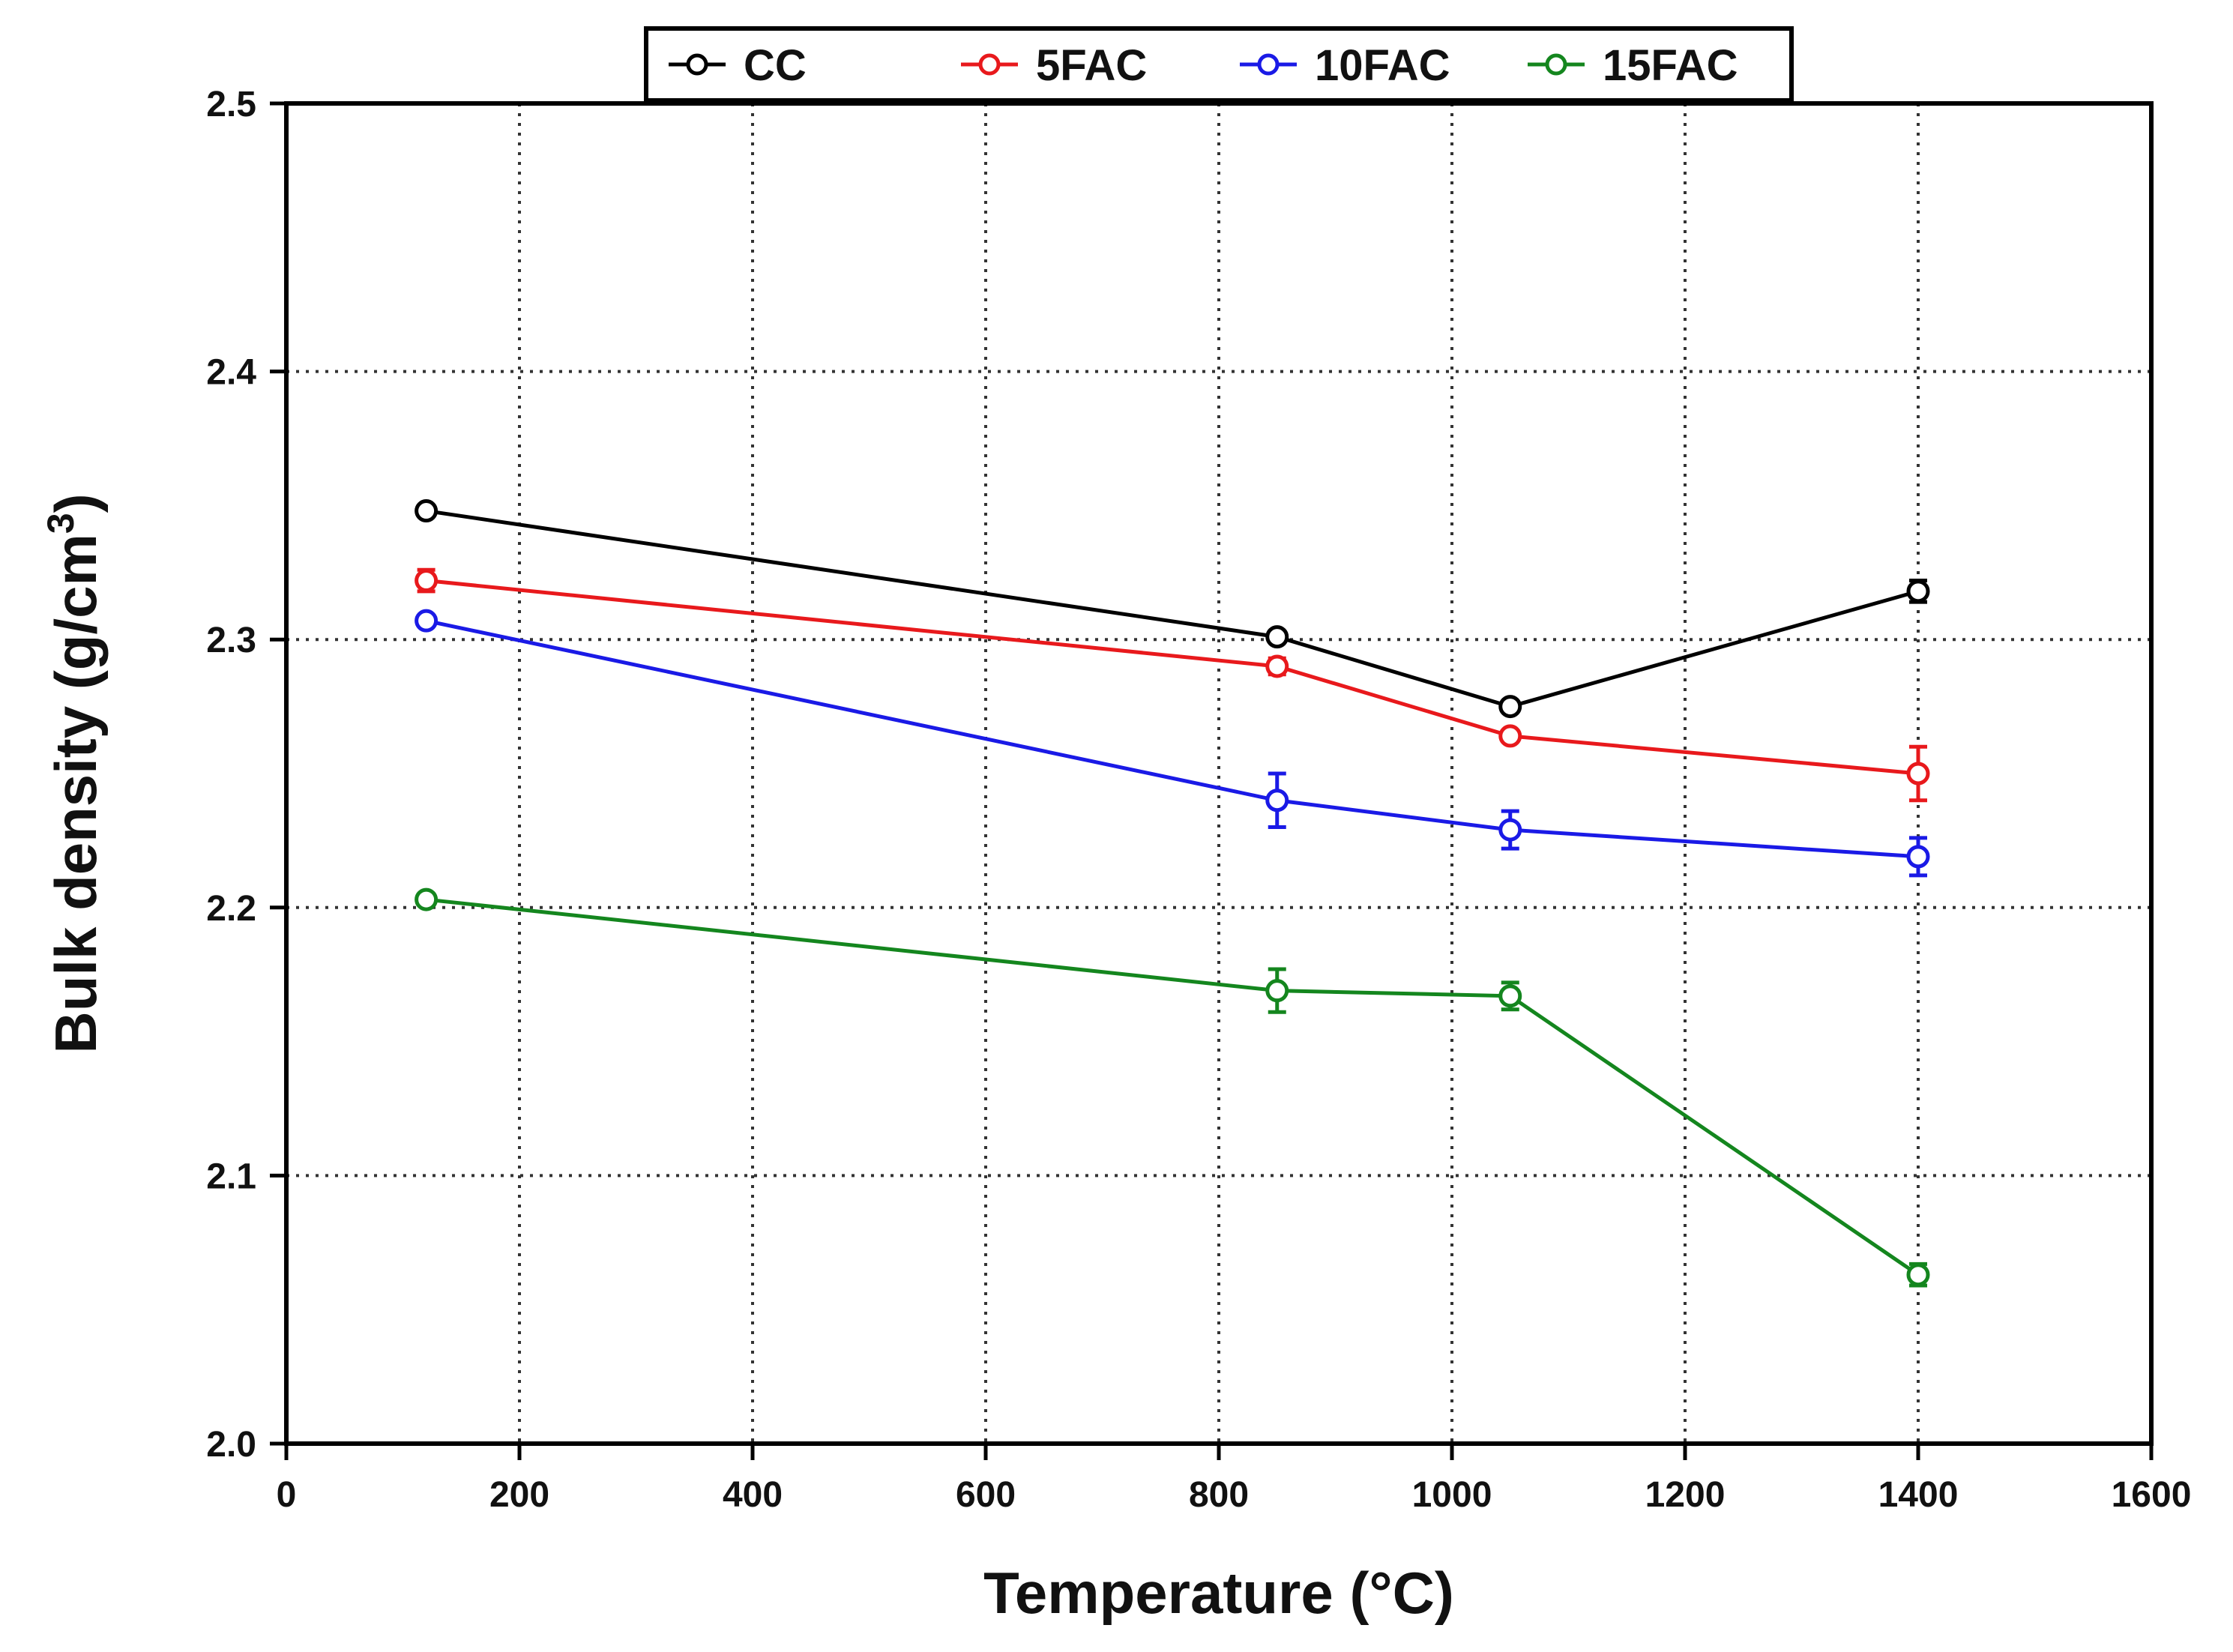 The height and width of the screenshot is (1652, 2233). What do you see at coordinates (519, 1495) in the screenshot?
I see `x-tick-label: 200` at bounding box center [519, 1495].